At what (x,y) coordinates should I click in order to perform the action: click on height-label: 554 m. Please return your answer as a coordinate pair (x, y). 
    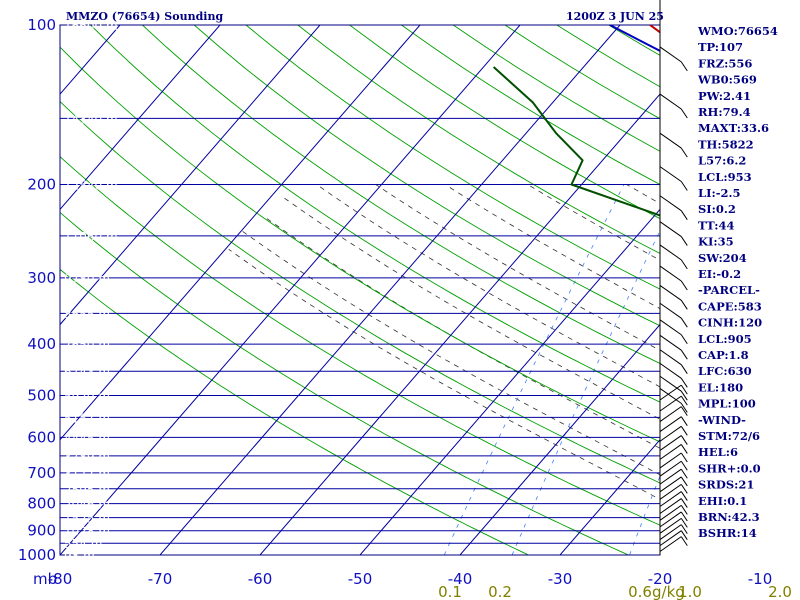
    Looking at the image, I should click on (83, 544).